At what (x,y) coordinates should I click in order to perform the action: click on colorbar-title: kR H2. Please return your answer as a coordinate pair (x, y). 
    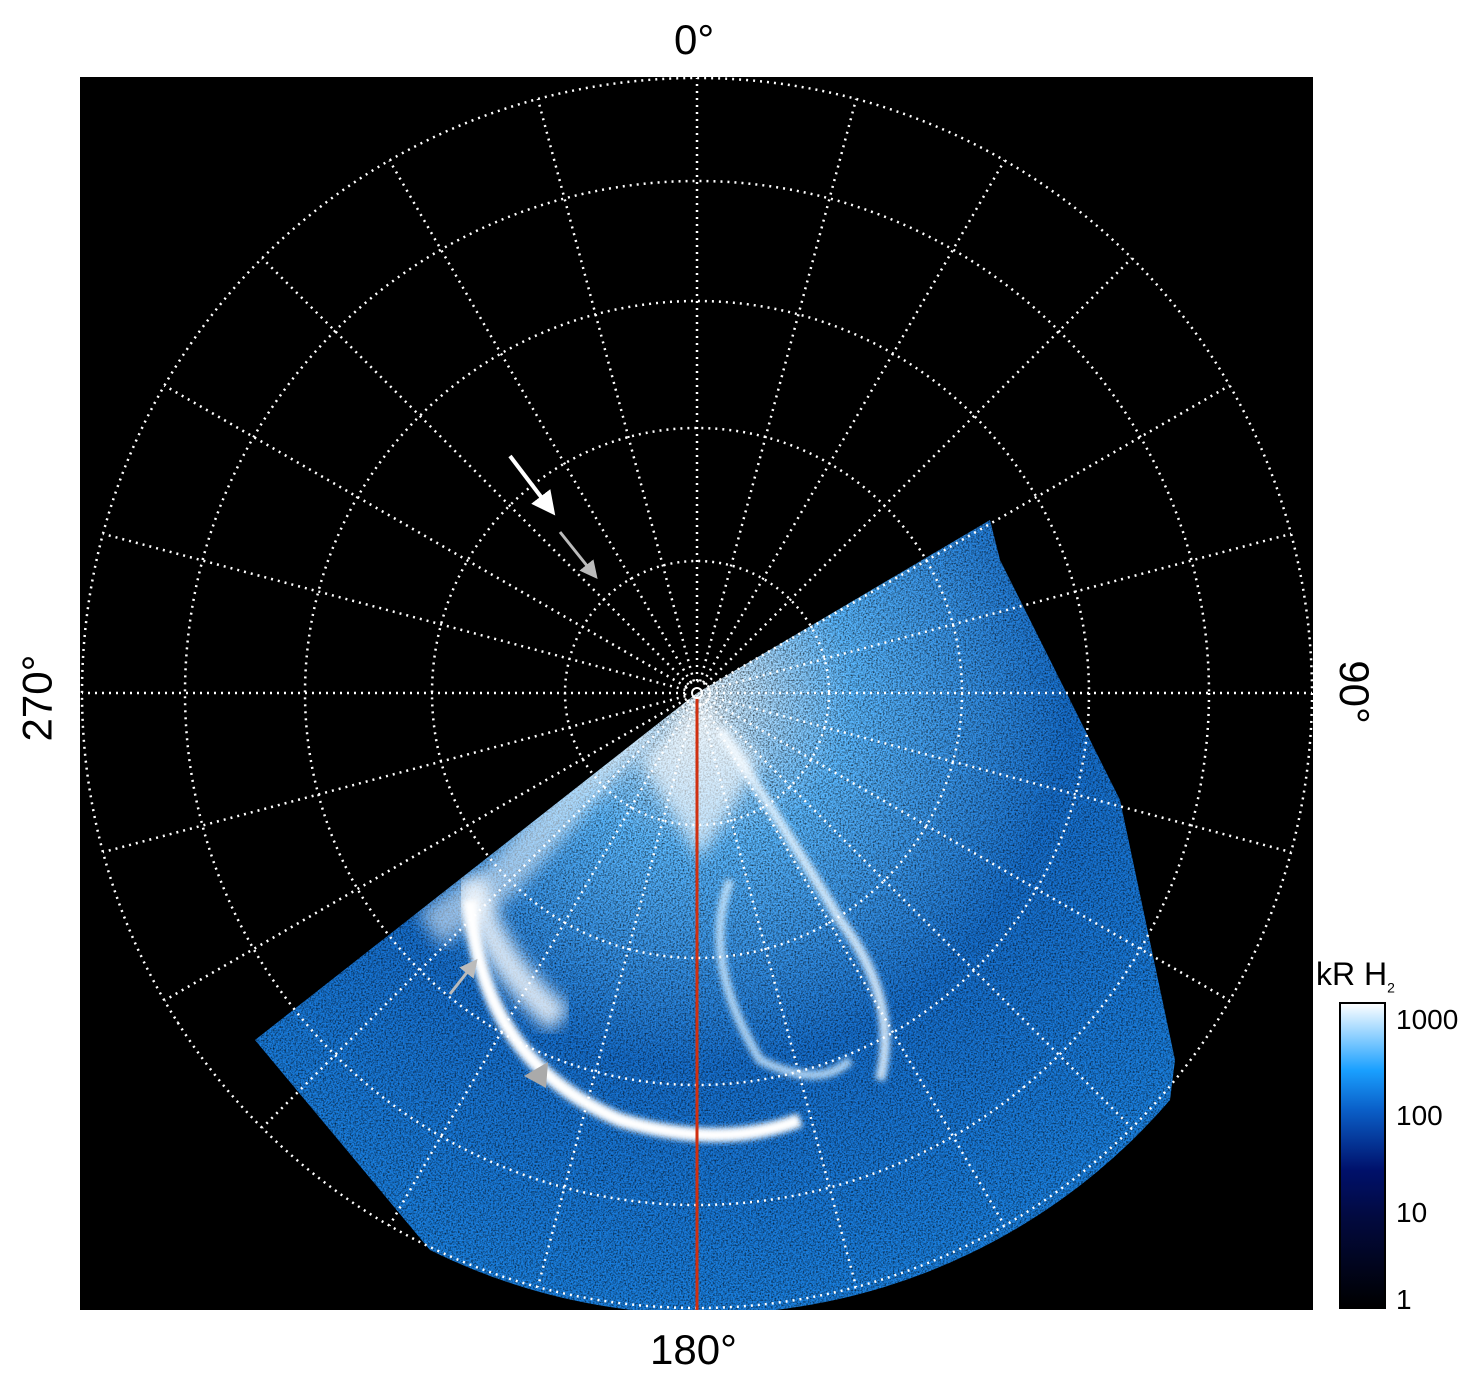
    Looking at the image, I should click on (1355, 976).